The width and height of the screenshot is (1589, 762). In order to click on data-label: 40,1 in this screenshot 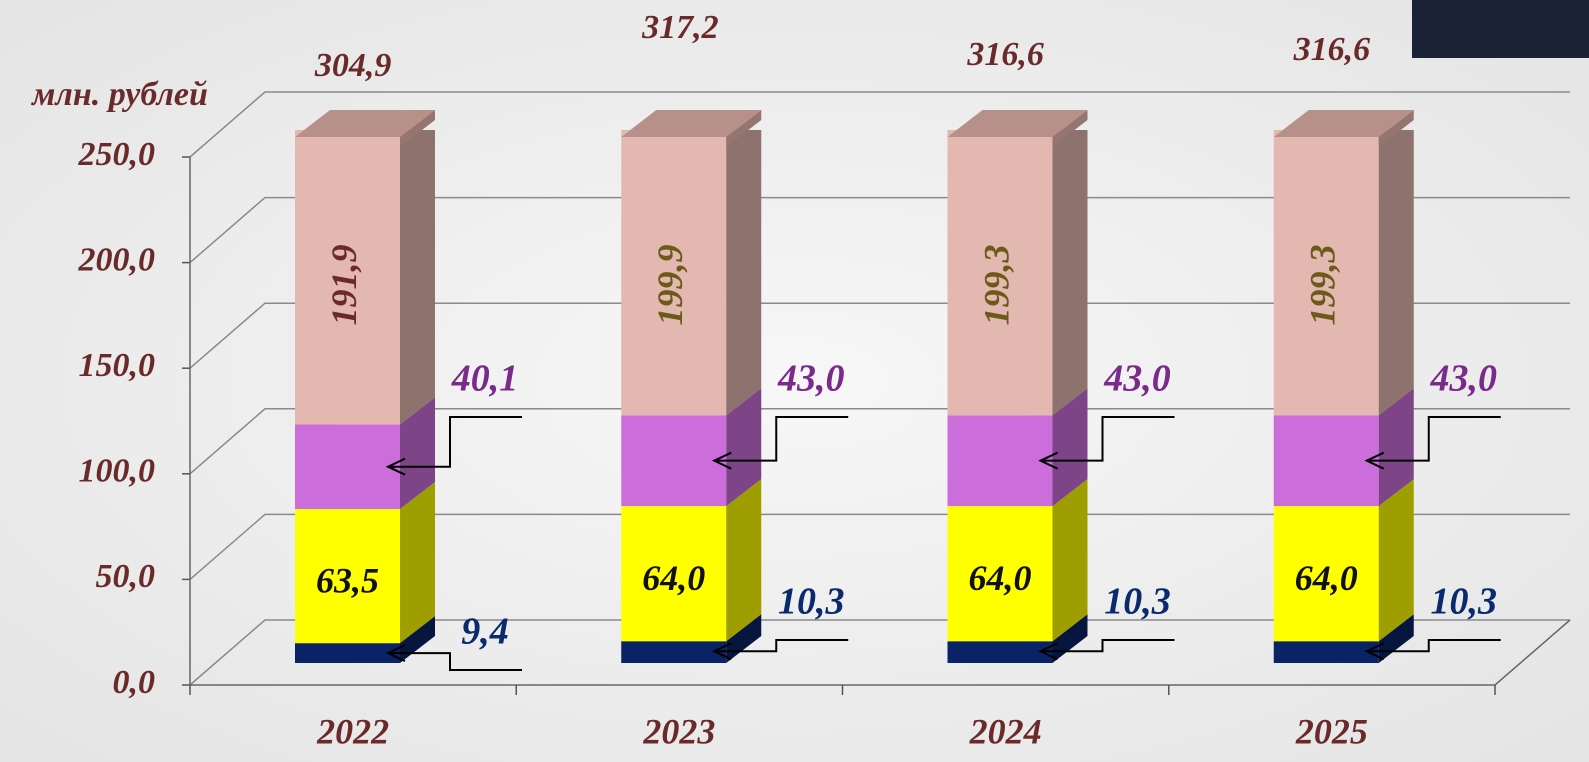, I will do `click(485, 379)`.